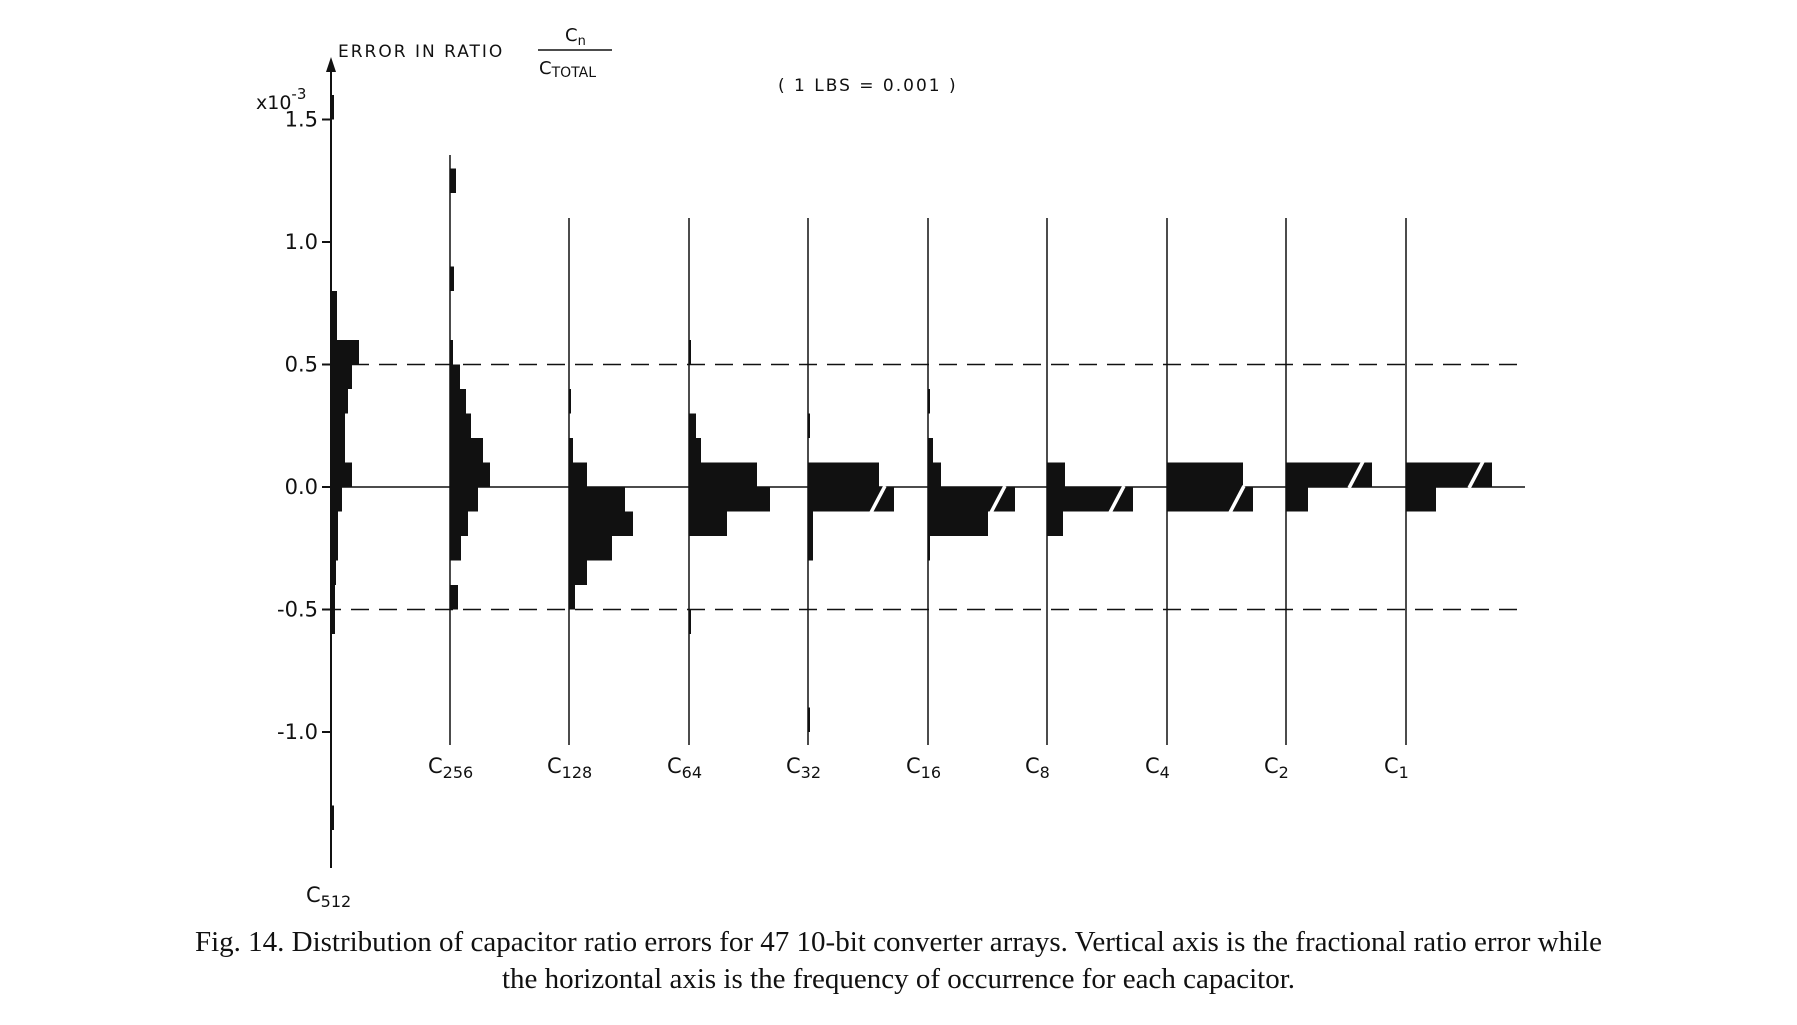 The width and height of the screenshot is (1797, 1025). Describe the element at coordinates (1037, 768) in the screenshot. I see `column-label-C8: C8` at that location.